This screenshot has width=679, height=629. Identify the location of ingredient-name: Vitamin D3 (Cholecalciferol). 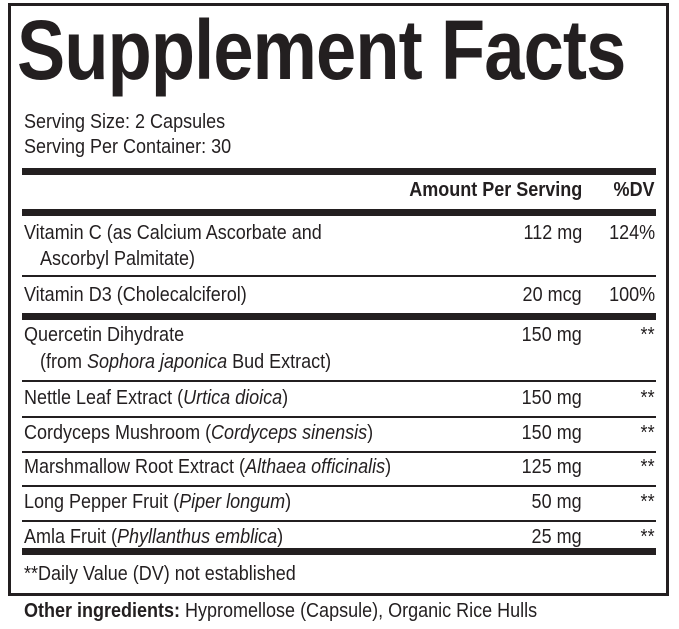
(135, 295).